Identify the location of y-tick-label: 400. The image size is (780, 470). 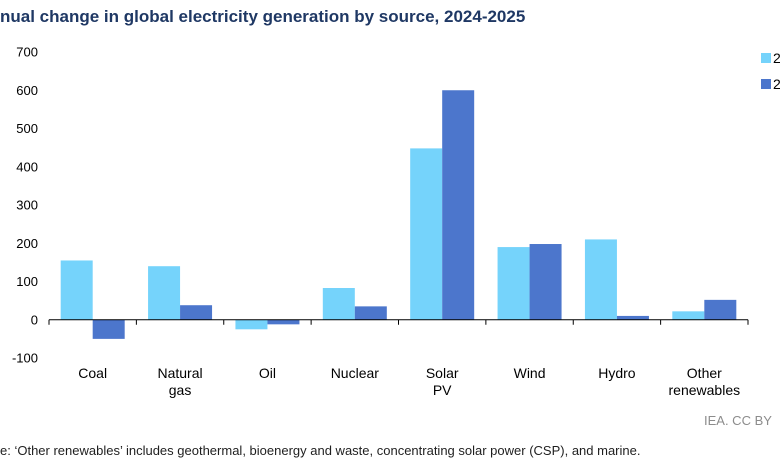
(27, 166).